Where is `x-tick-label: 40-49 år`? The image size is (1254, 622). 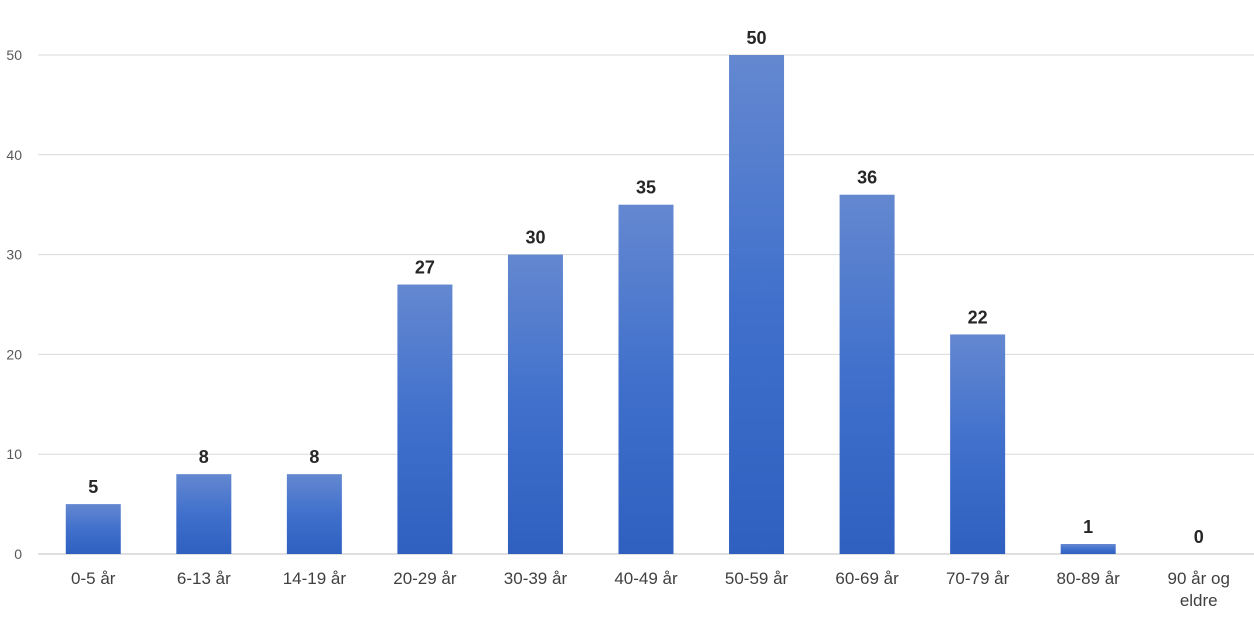
x-tick-label: 40-49 år is located at coordinates (646, 578).